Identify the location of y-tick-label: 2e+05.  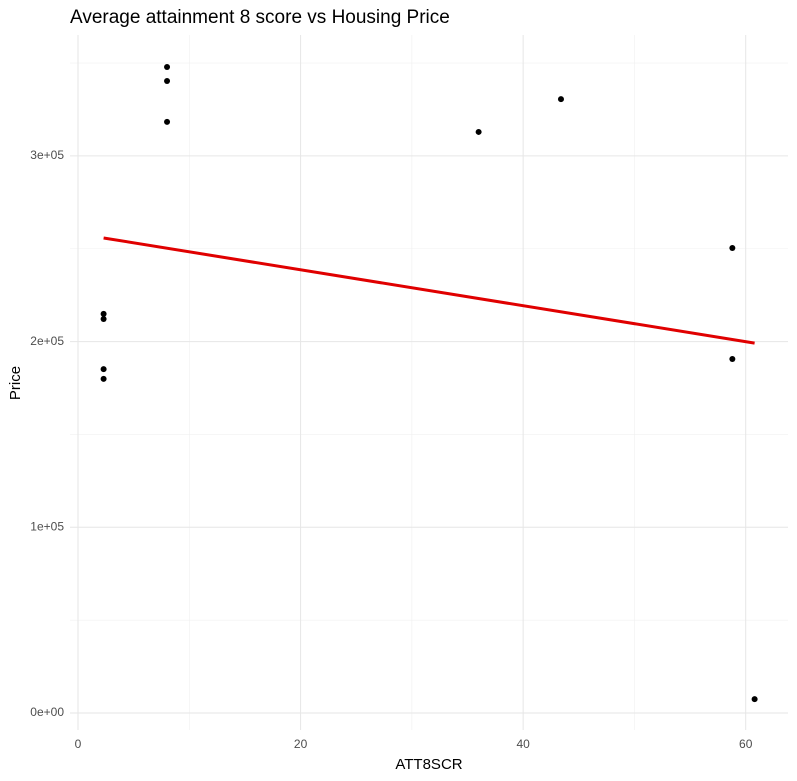
(47, 341).